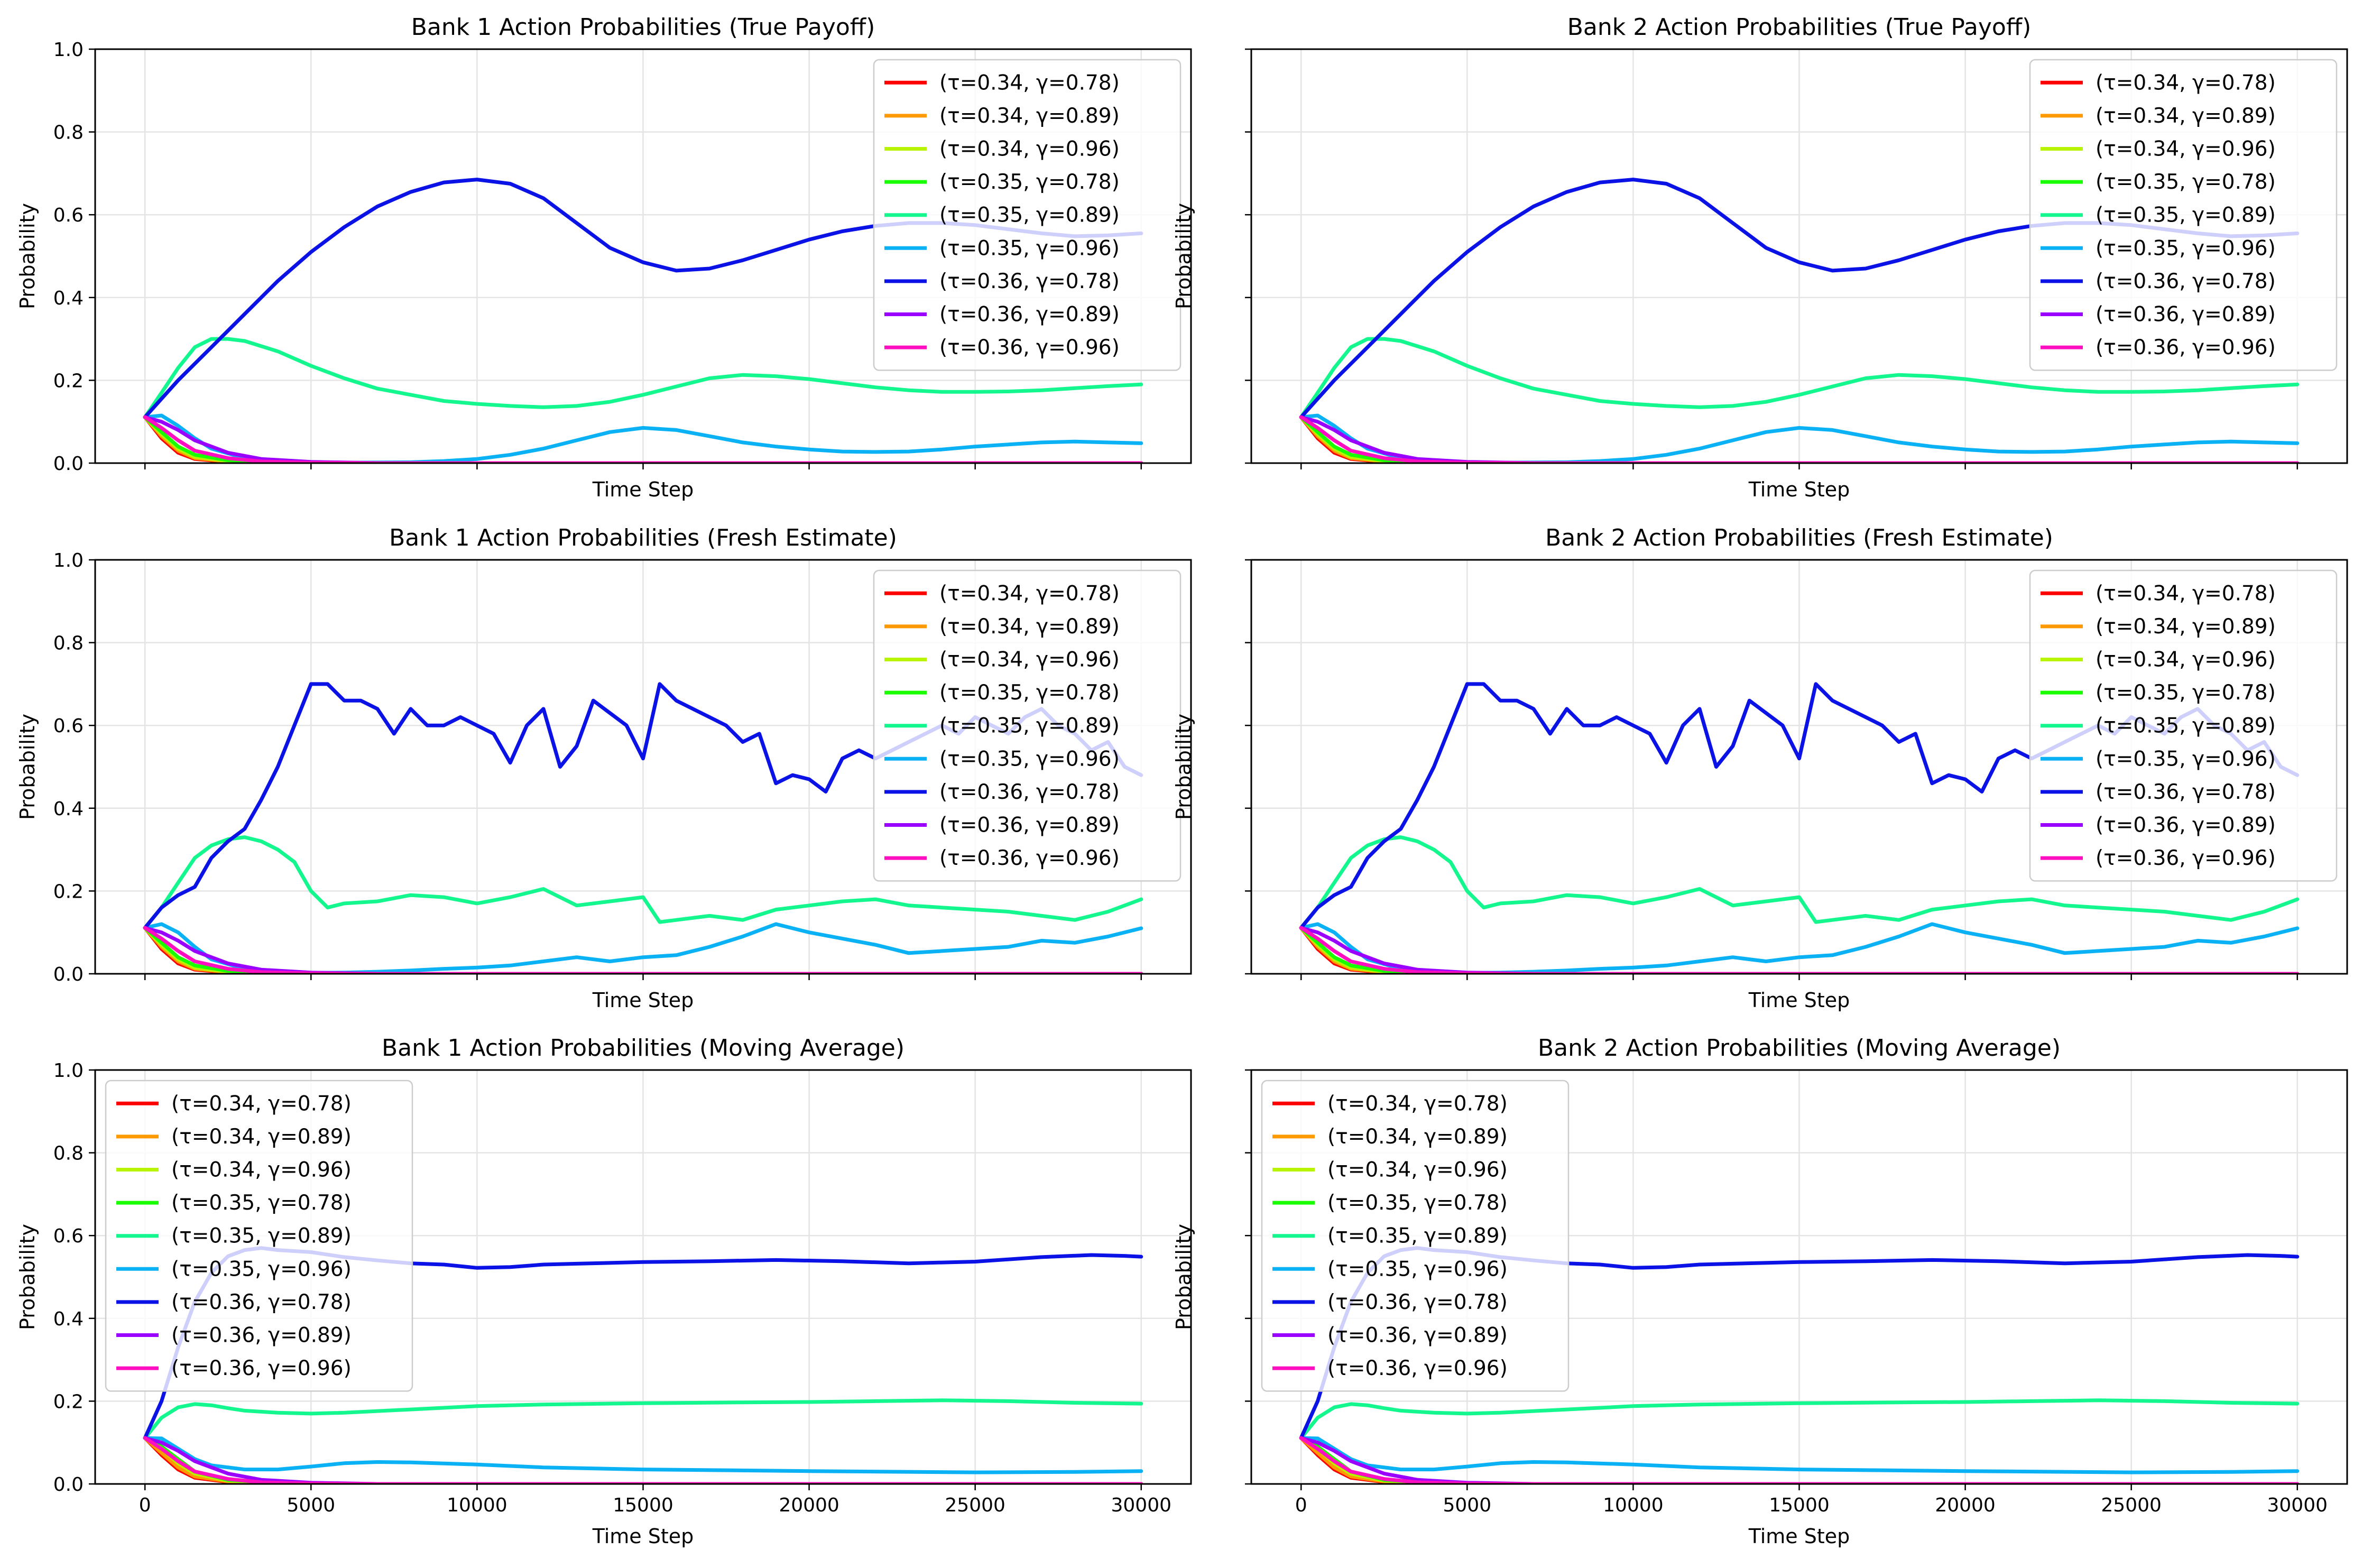 This screenshot has height=1568, width=2363. I want to click on x-tick-label: 15000, so click(1799, 1505).